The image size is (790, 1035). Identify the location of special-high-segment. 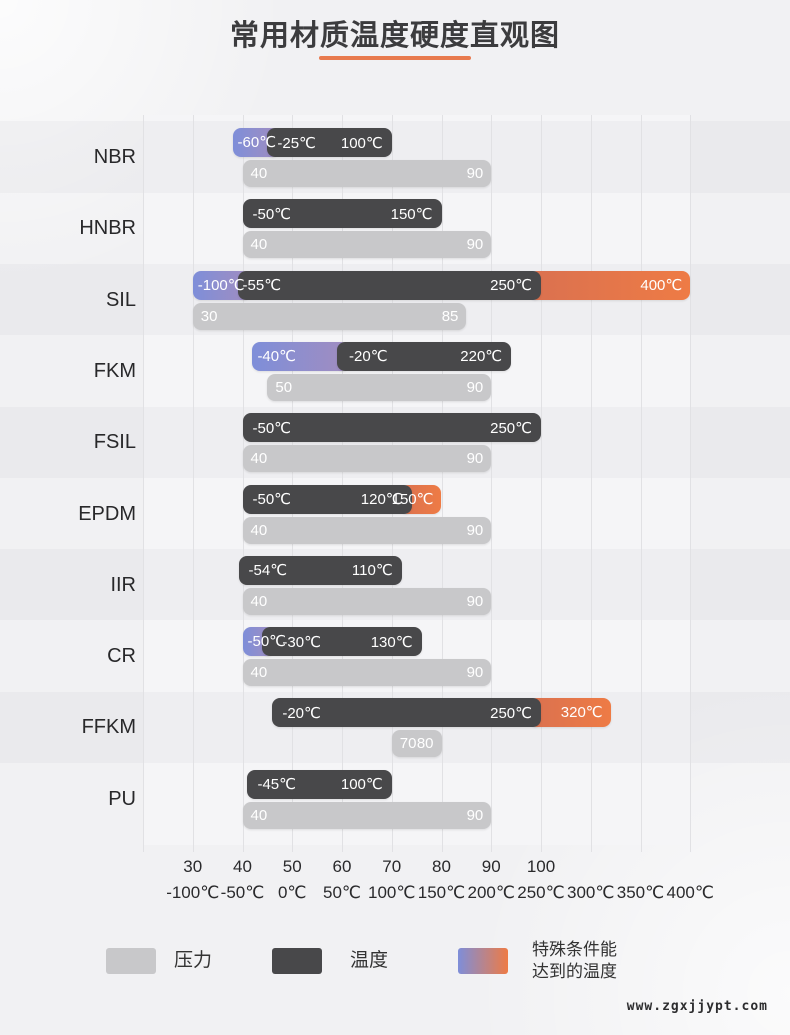
(610, 285).